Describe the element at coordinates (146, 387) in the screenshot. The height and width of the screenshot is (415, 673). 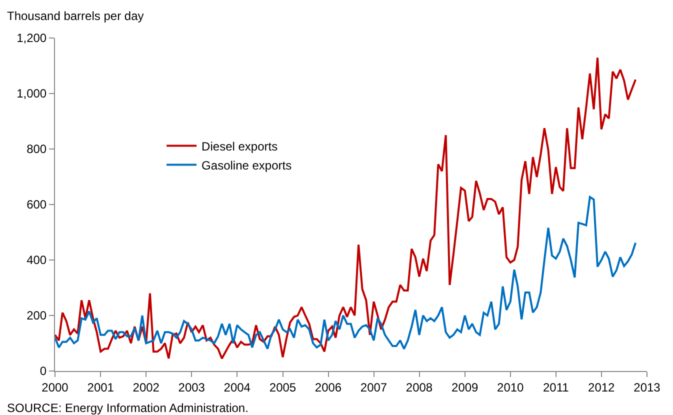
I see `x-tick-label: 2002` at that location.